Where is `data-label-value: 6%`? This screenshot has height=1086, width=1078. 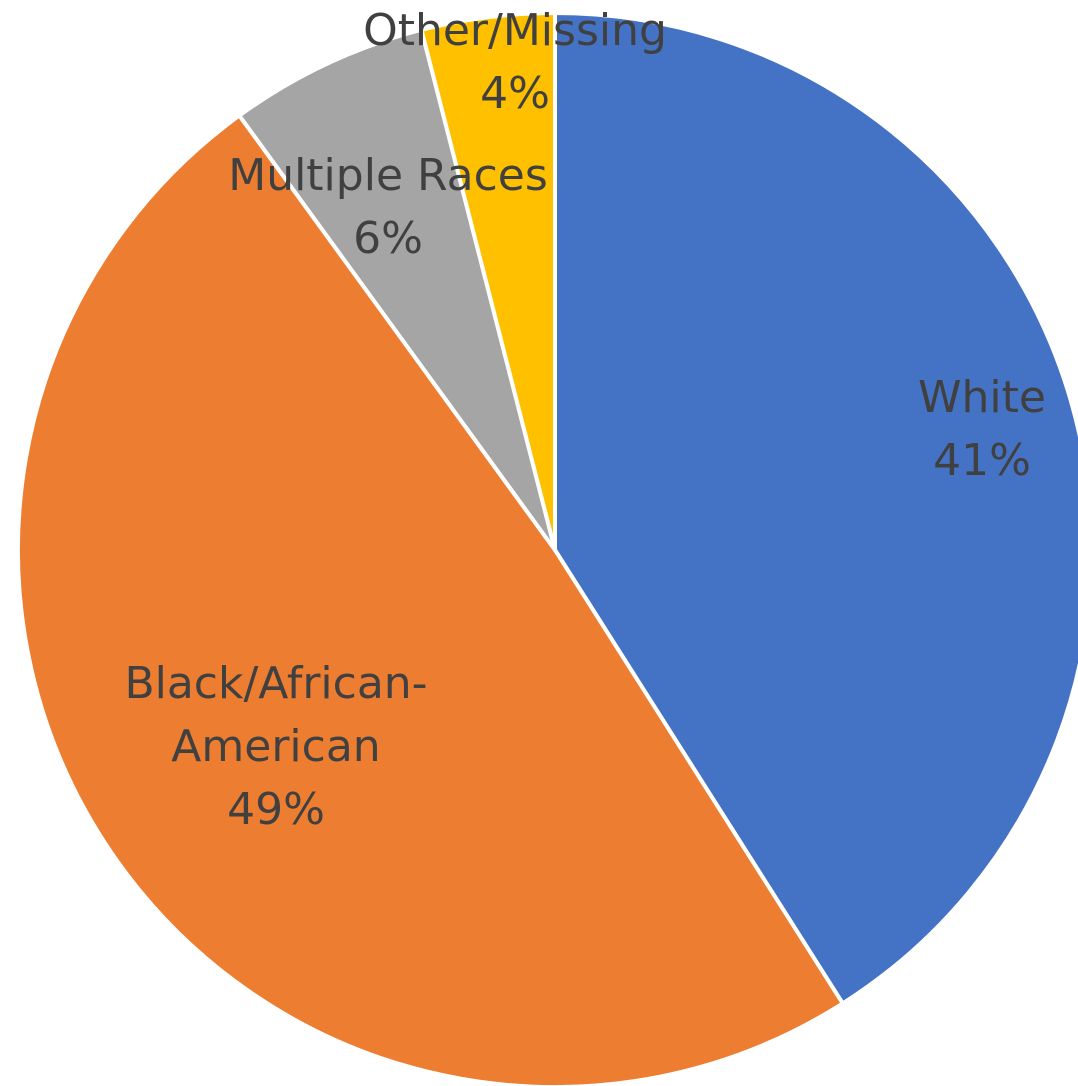 data-label-value: 6% is located at coordinates (388, 238).